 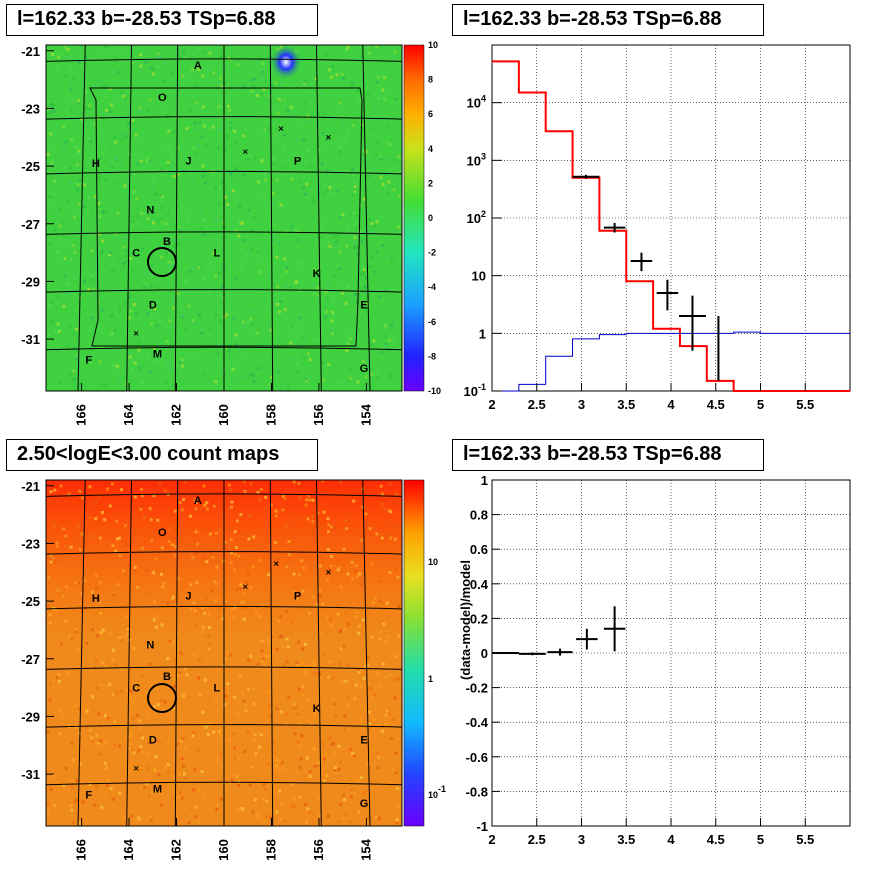 I want to click on x-tick-label: 156, so click(x=318, y=415).